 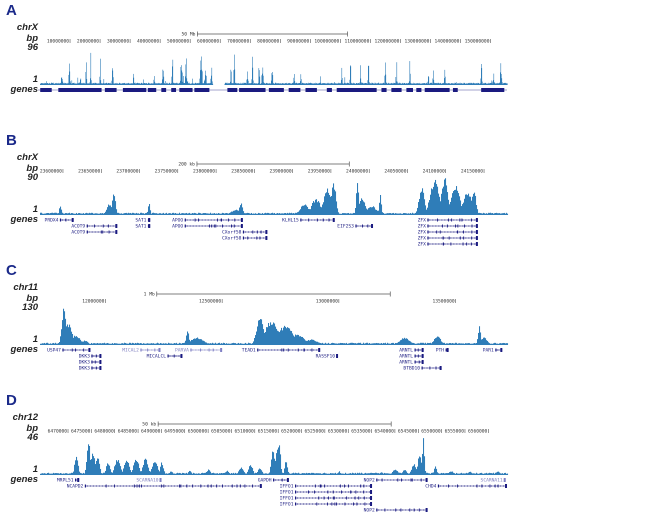 What do you see at coordinates (189, 35) in the screenshot?
I see `scale-bar-label: 50 Mb` at bounding box center [189, 35].